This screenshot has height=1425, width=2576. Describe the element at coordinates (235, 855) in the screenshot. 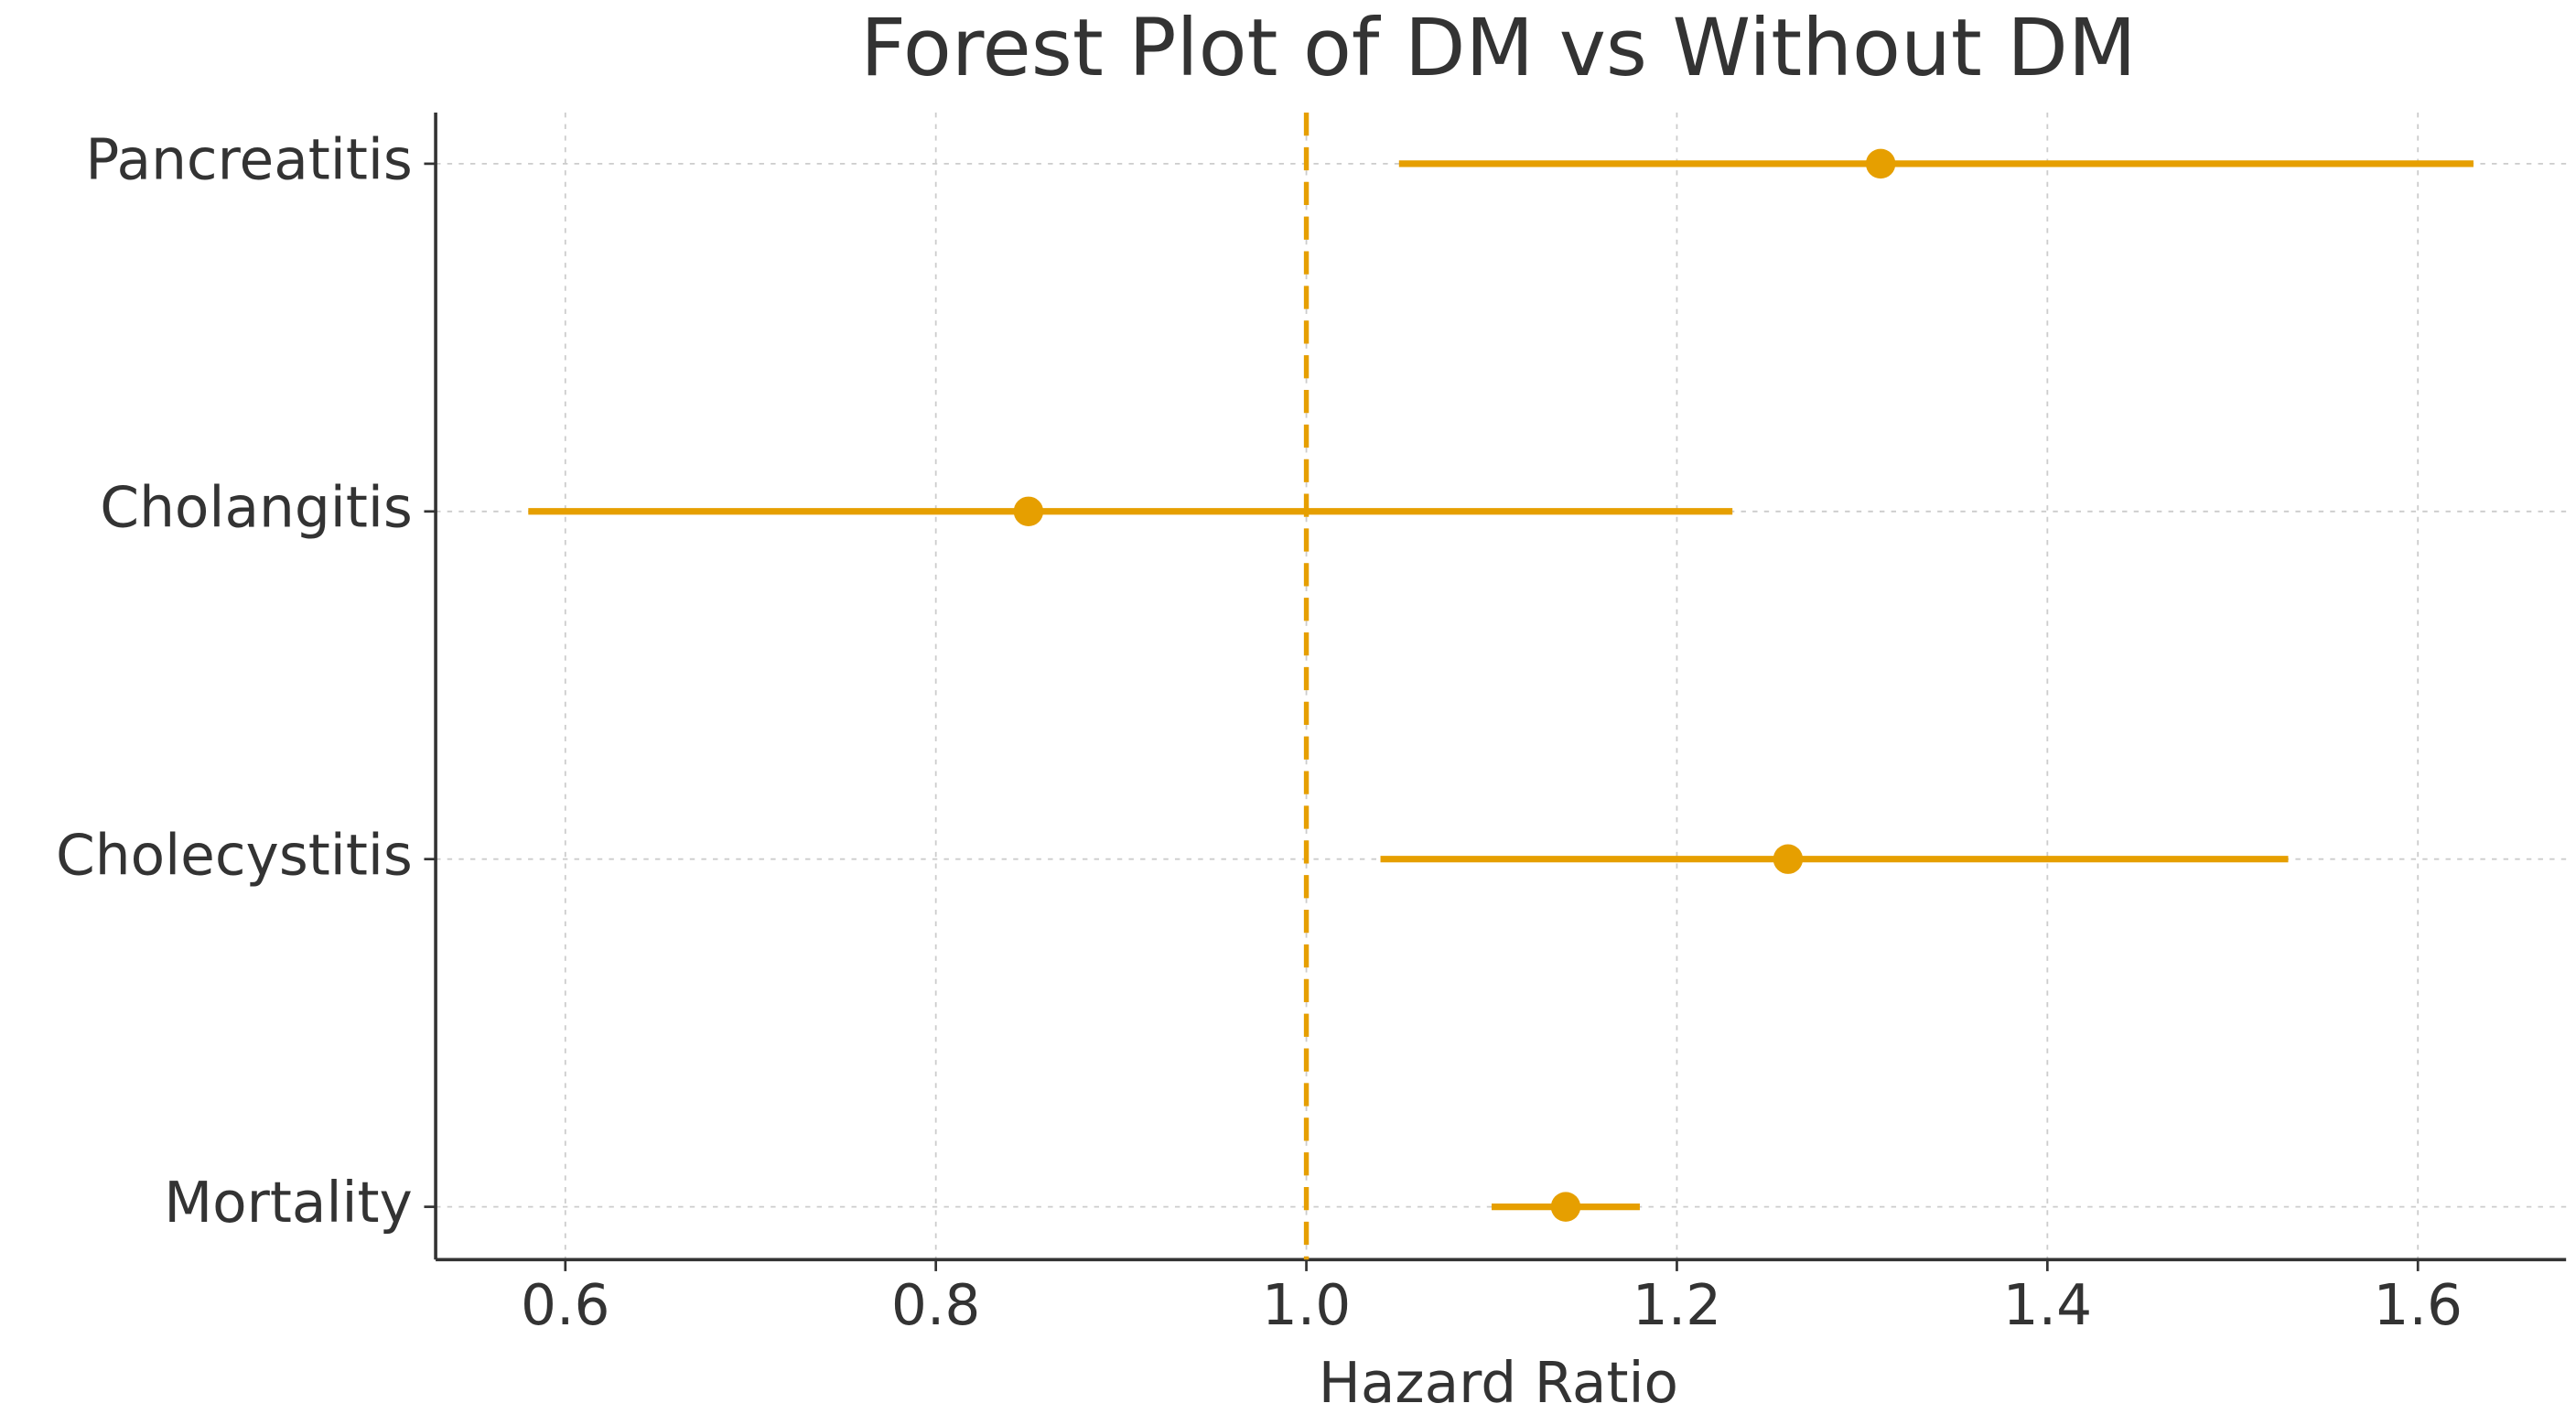

I see `y-tick-label: Cholecystitis` at that location.